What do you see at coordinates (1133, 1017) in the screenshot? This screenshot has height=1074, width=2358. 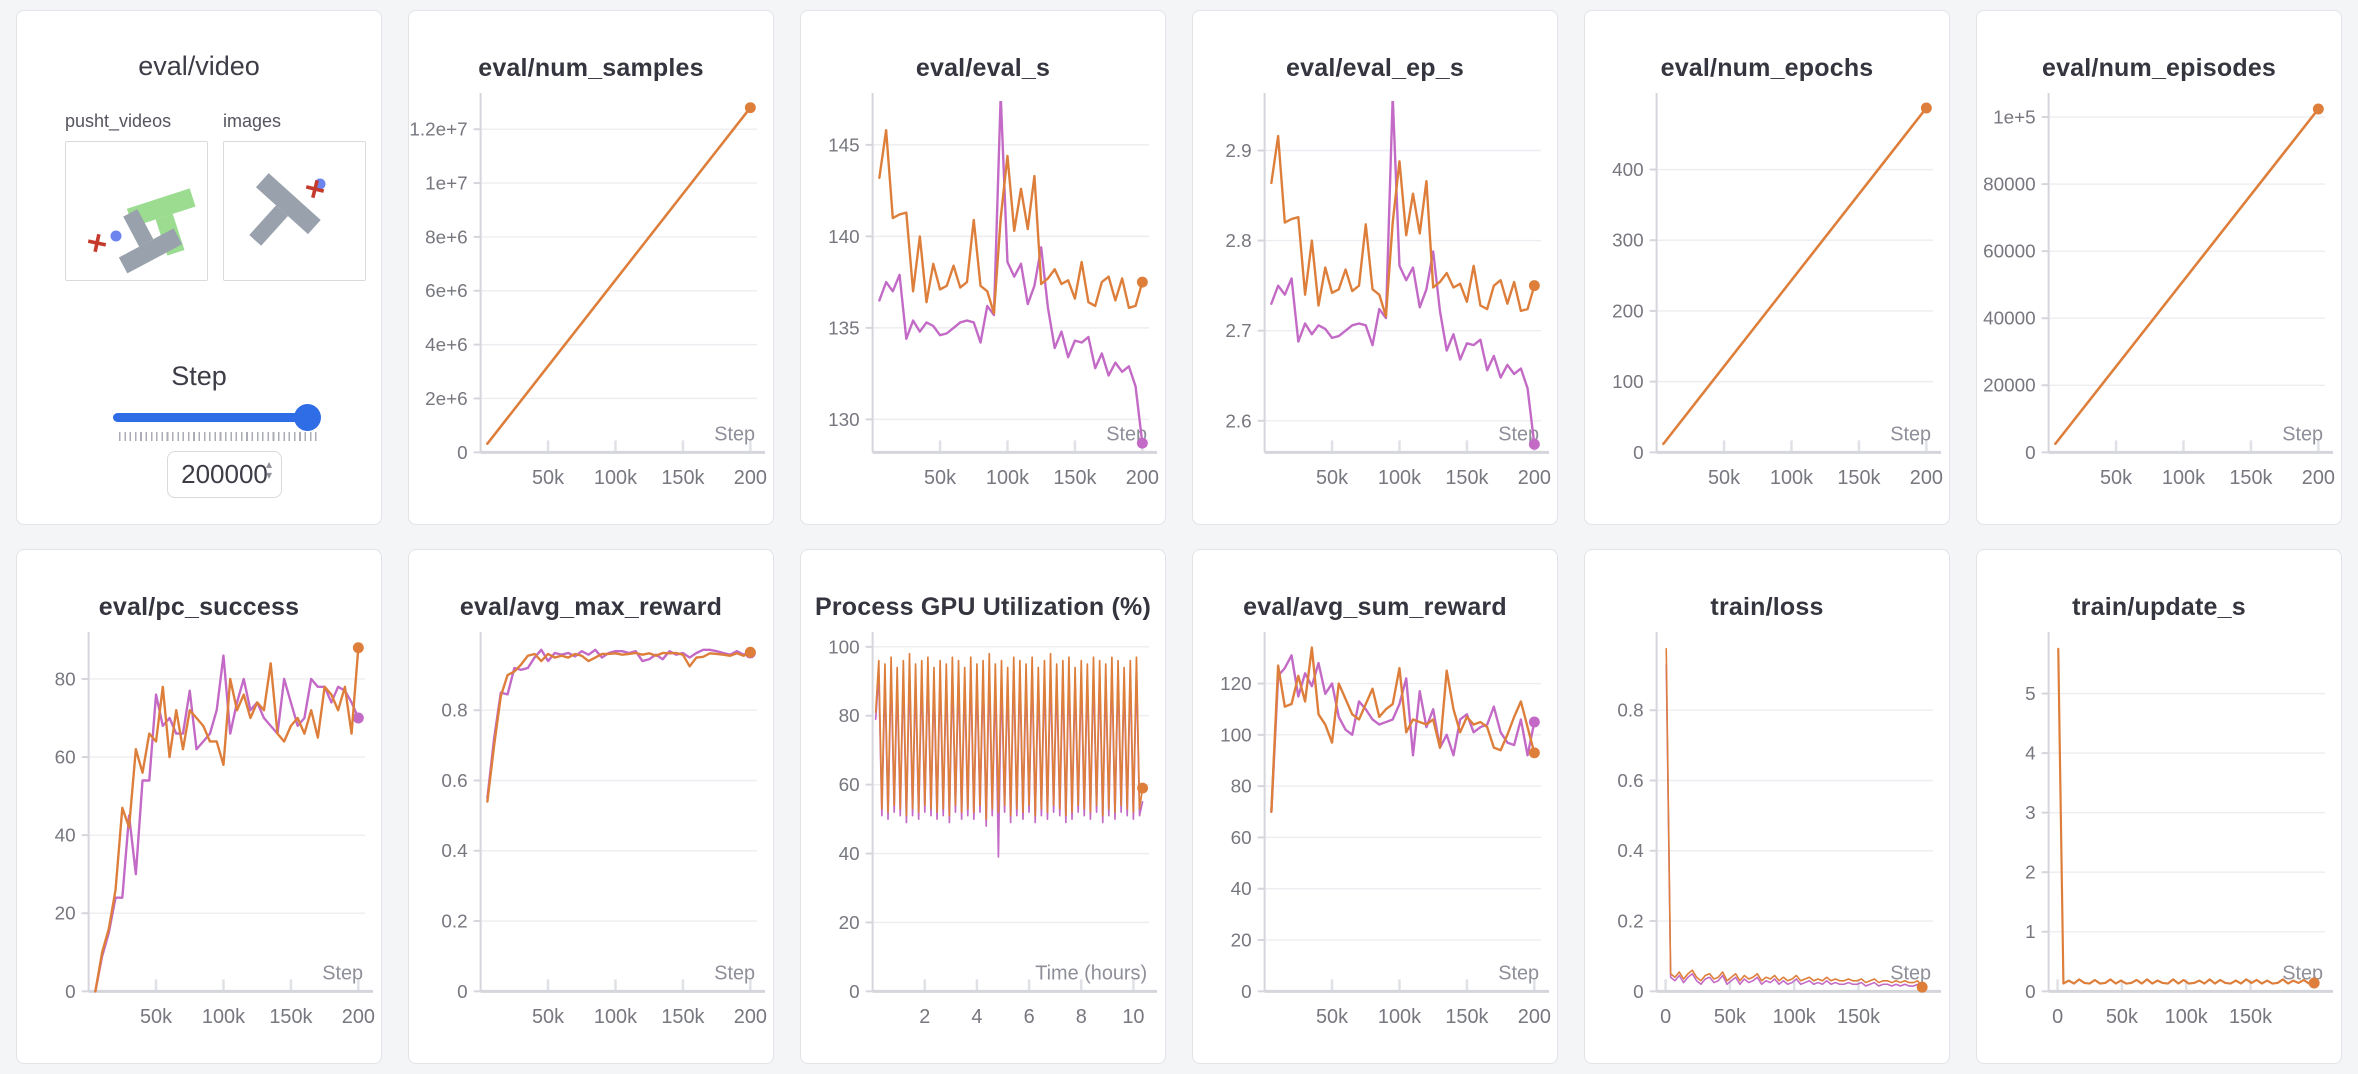 I see `x-tick-label: 10` at bounding box center [1133, 1017].